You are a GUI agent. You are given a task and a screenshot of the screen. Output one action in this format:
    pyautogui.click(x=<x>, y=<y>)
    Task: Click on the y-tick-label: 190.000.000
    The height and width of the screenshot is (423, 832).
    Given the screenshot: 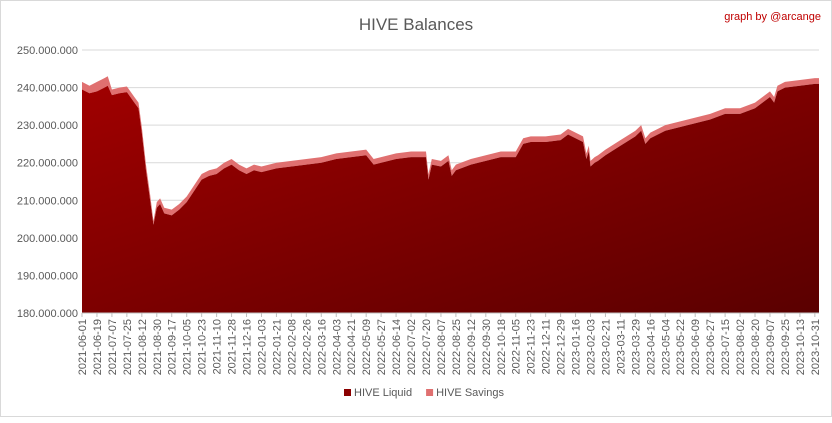 What is the action you would take?
    pyautogui.click(x=47, y=276)
    